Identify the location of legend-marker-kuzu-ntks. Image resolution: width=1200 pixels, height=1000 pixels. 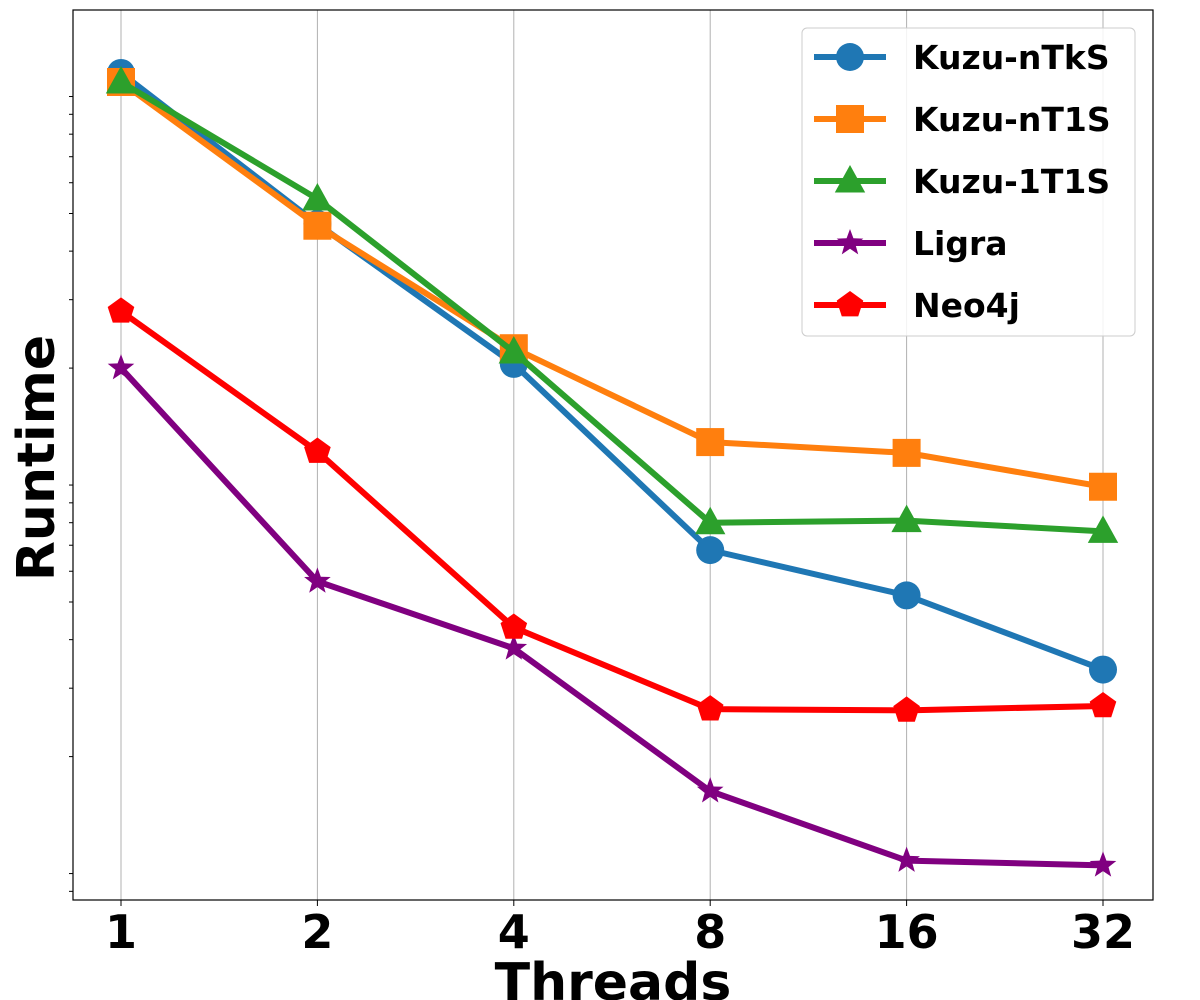
(850, 57).